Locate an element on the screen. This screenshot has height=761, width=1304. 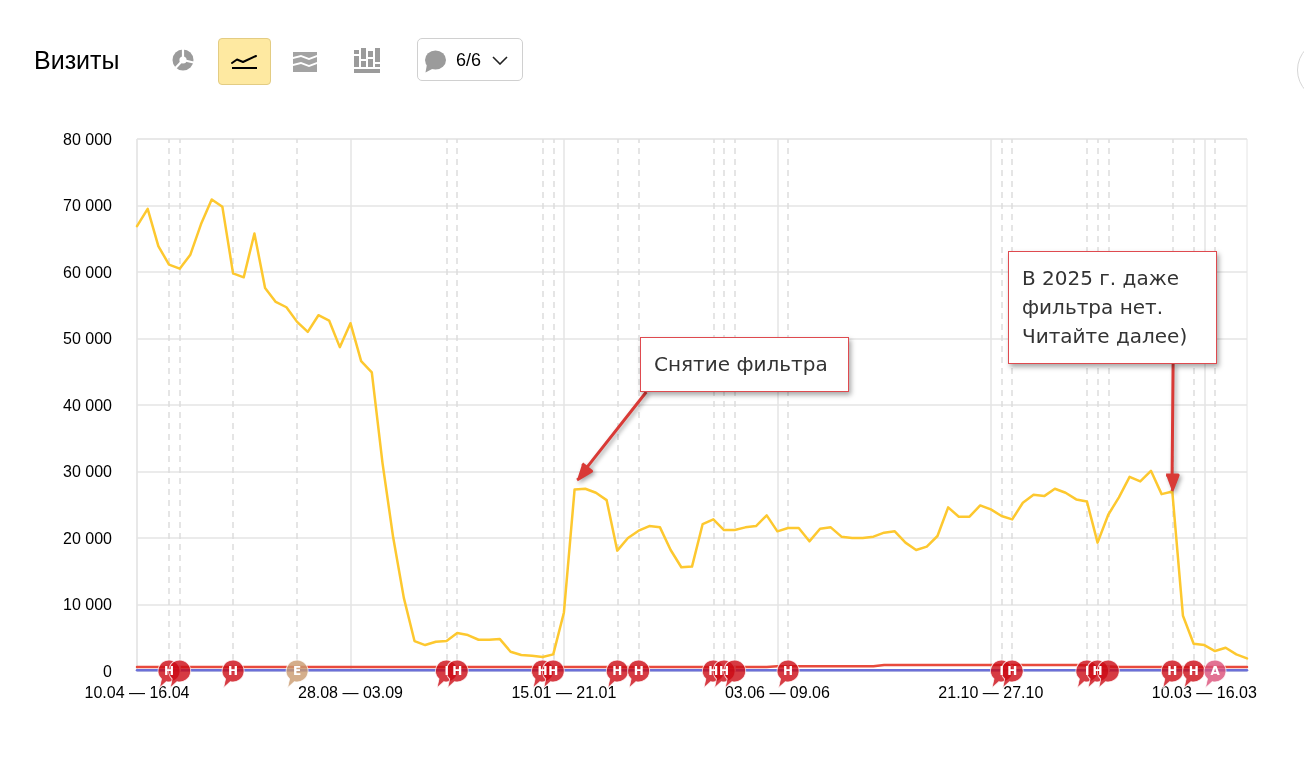
x-tick-label: 28.08 — 03.09 is located at coordinates (350, 692).